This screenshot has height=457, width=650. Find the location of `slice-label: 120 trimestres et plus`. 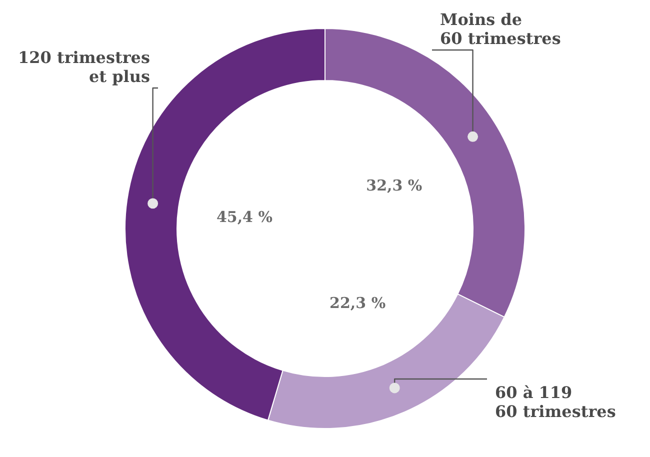

slice-label: 120 trimestres et plus is located at coordinates (84, 67).